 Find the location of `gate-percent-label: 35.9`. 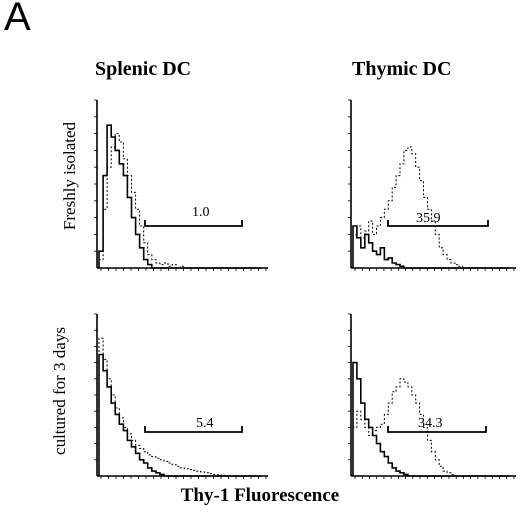

gate-percent-label: 35.9 is located at coordinates (428, 218).